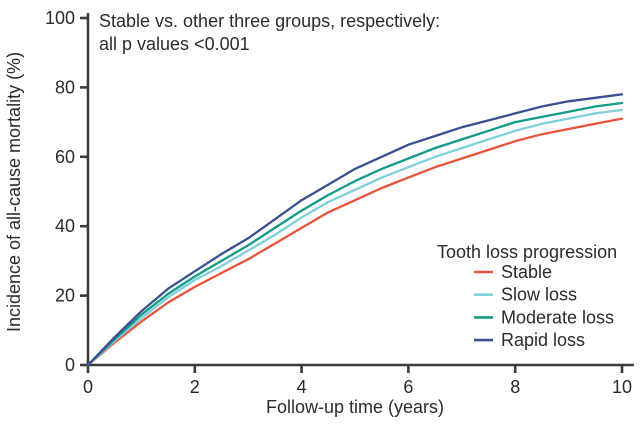 This screenshot has width=642, height=439. Describe the element at coordinates (515, 387) in the screenshot. I see `x-tick-label: 8` at that location.